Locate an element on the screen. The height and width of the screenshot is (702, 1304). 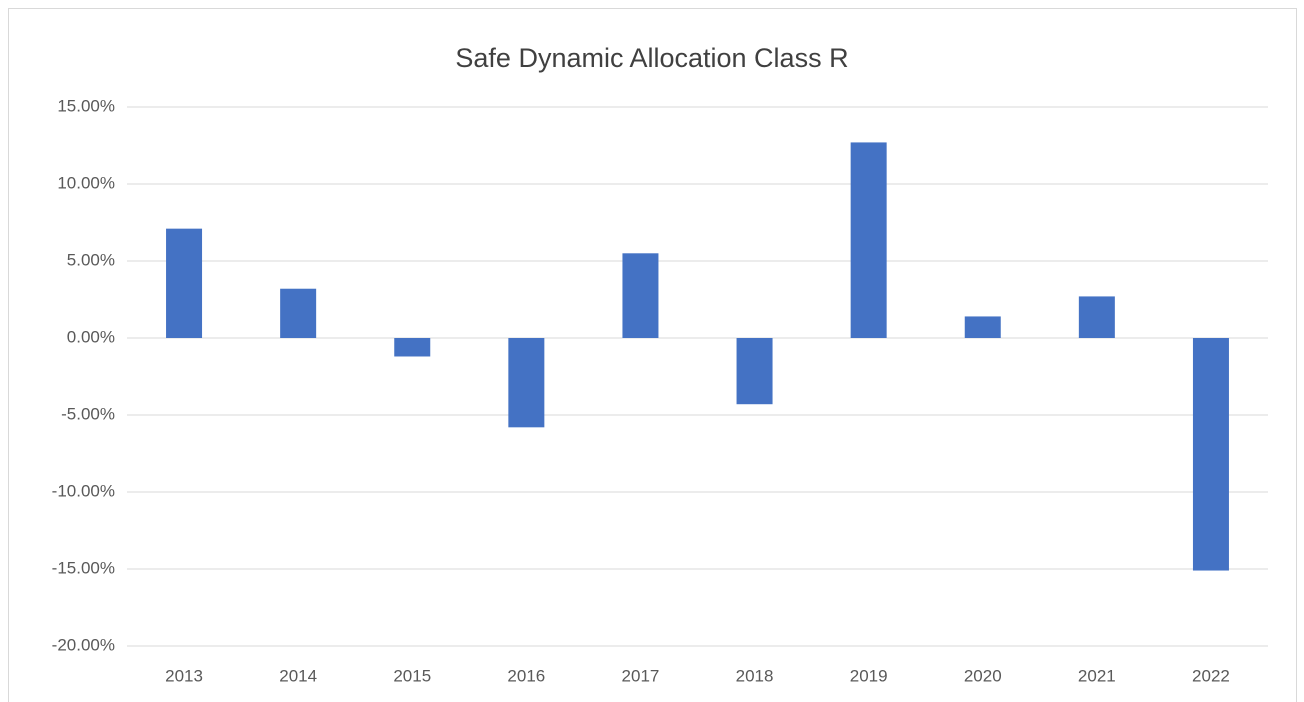
y-tick-label: -10.00% is located at coordinates (83, 490).